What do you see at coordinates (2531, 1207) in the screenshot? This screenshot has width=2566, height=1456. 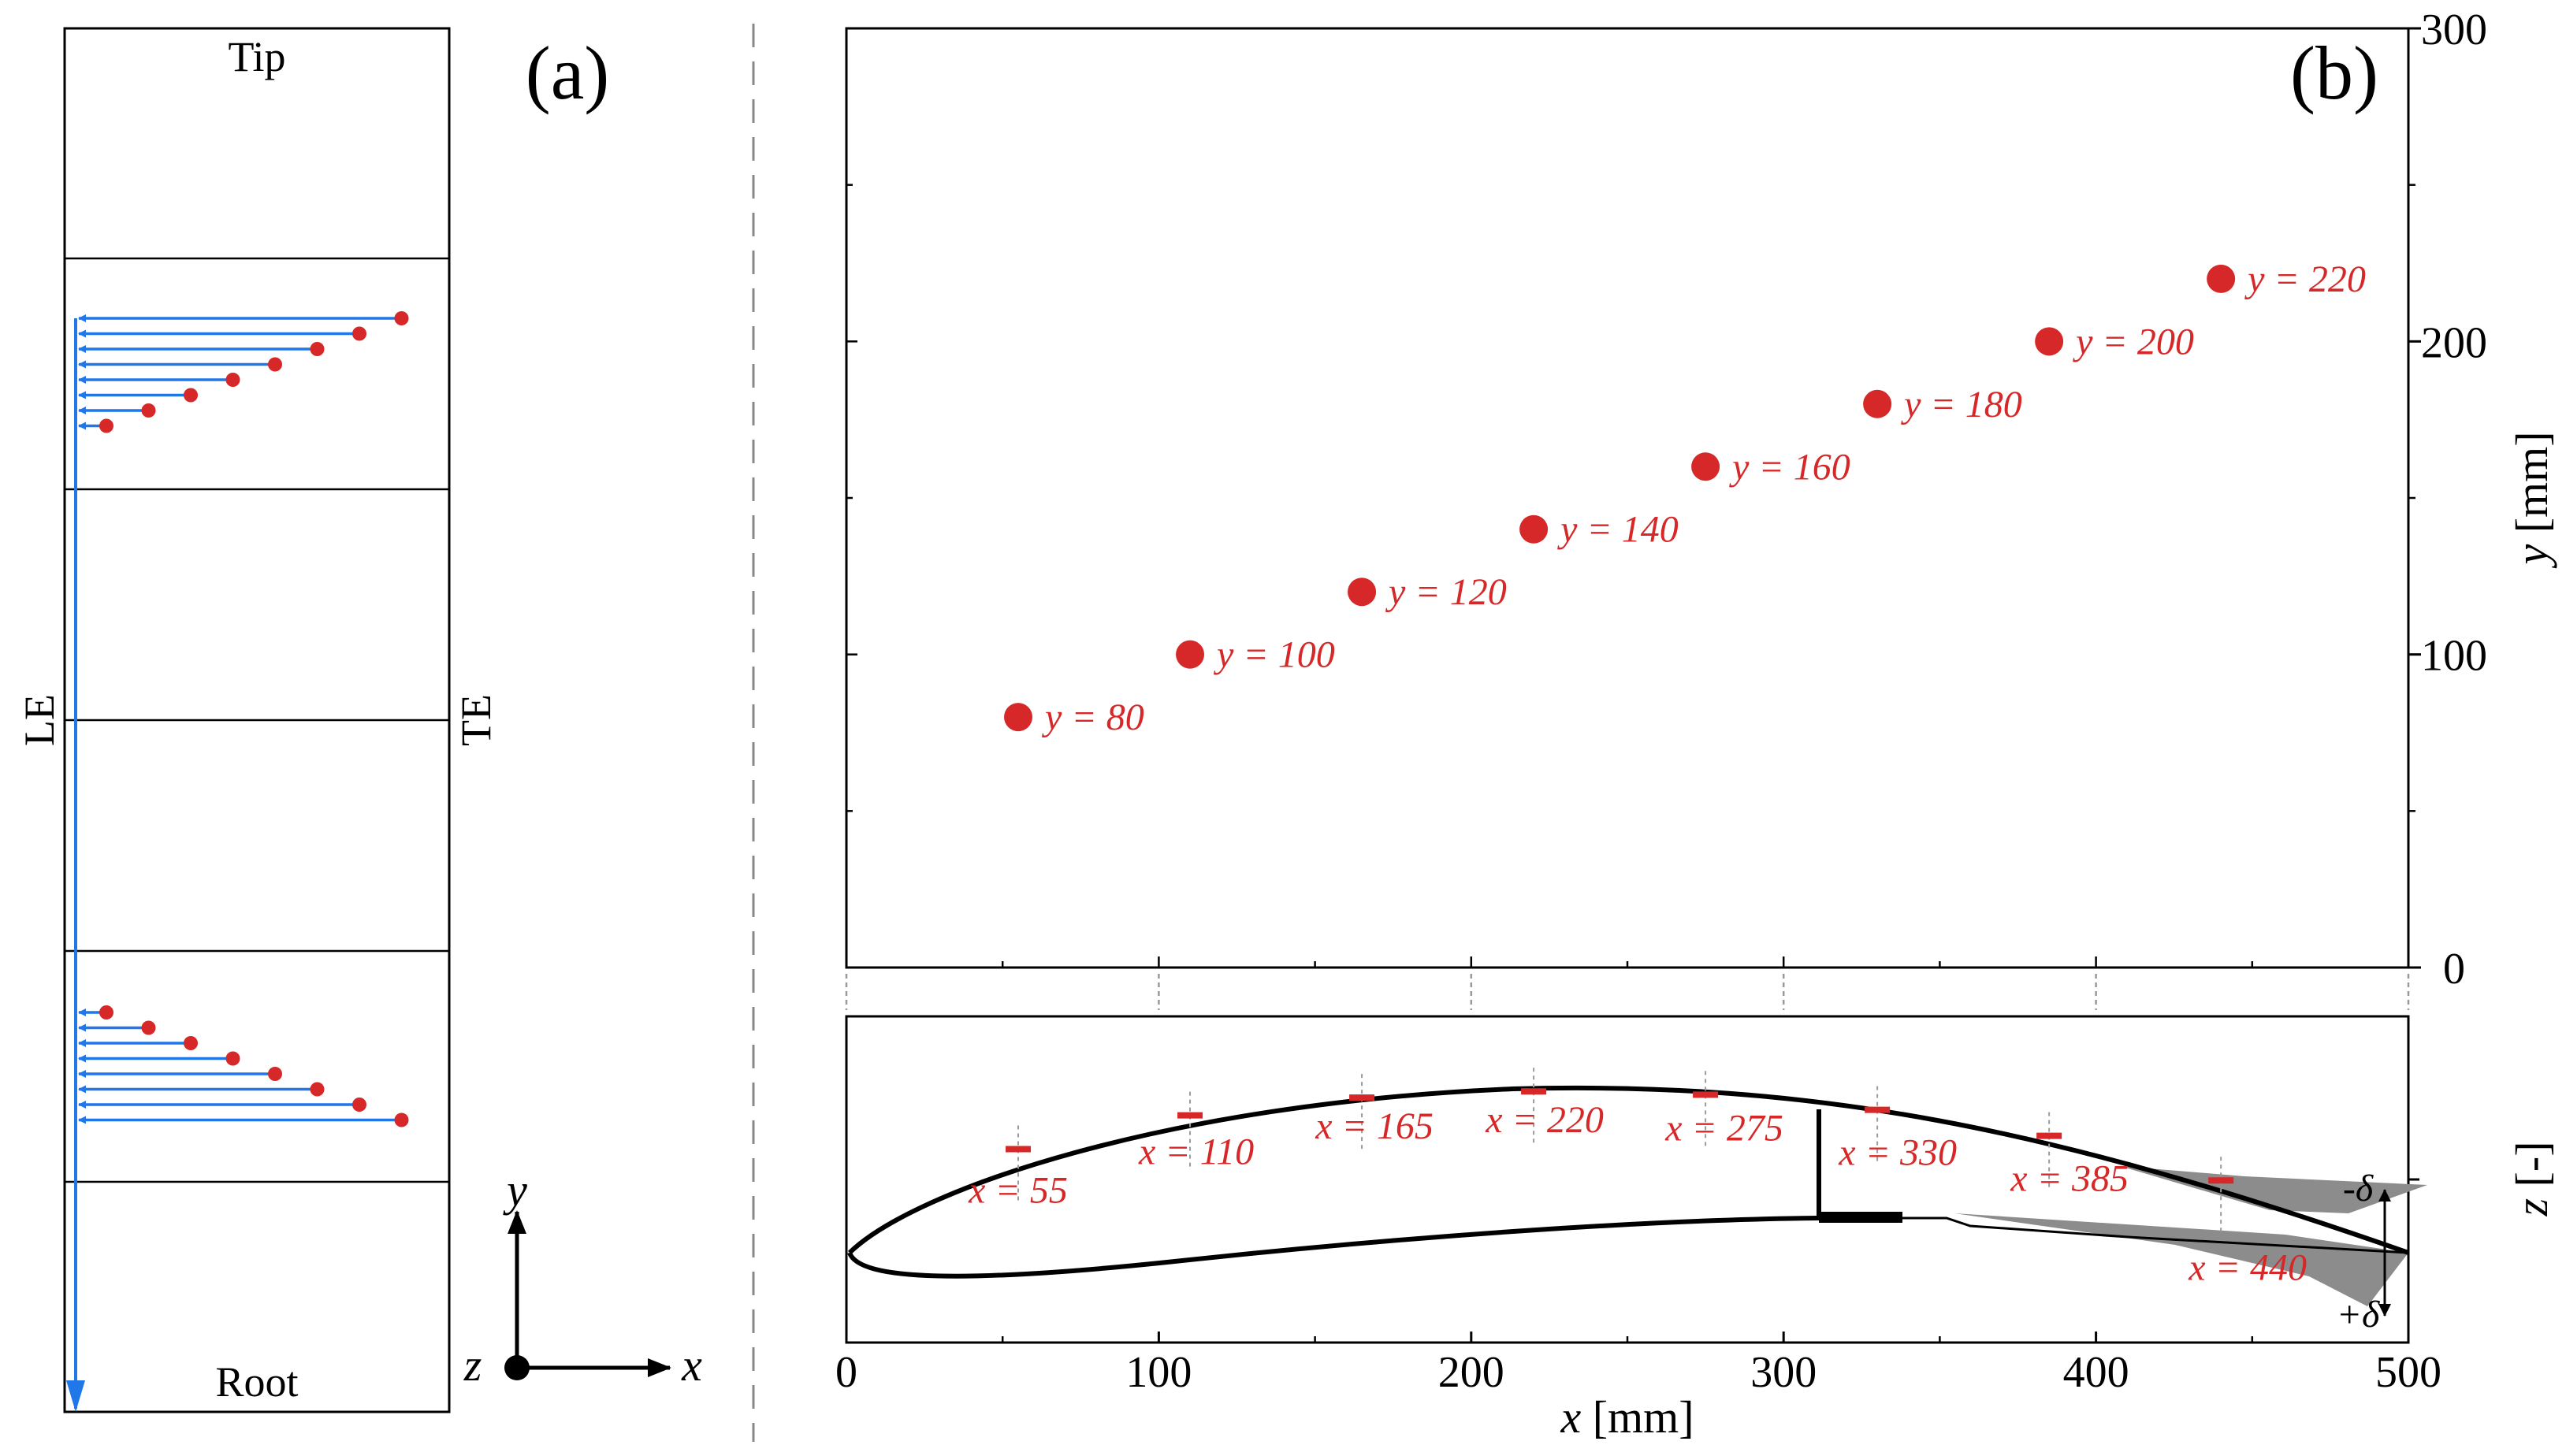 I see `z-axis-var: z` at bounding box center [2531, 1207].